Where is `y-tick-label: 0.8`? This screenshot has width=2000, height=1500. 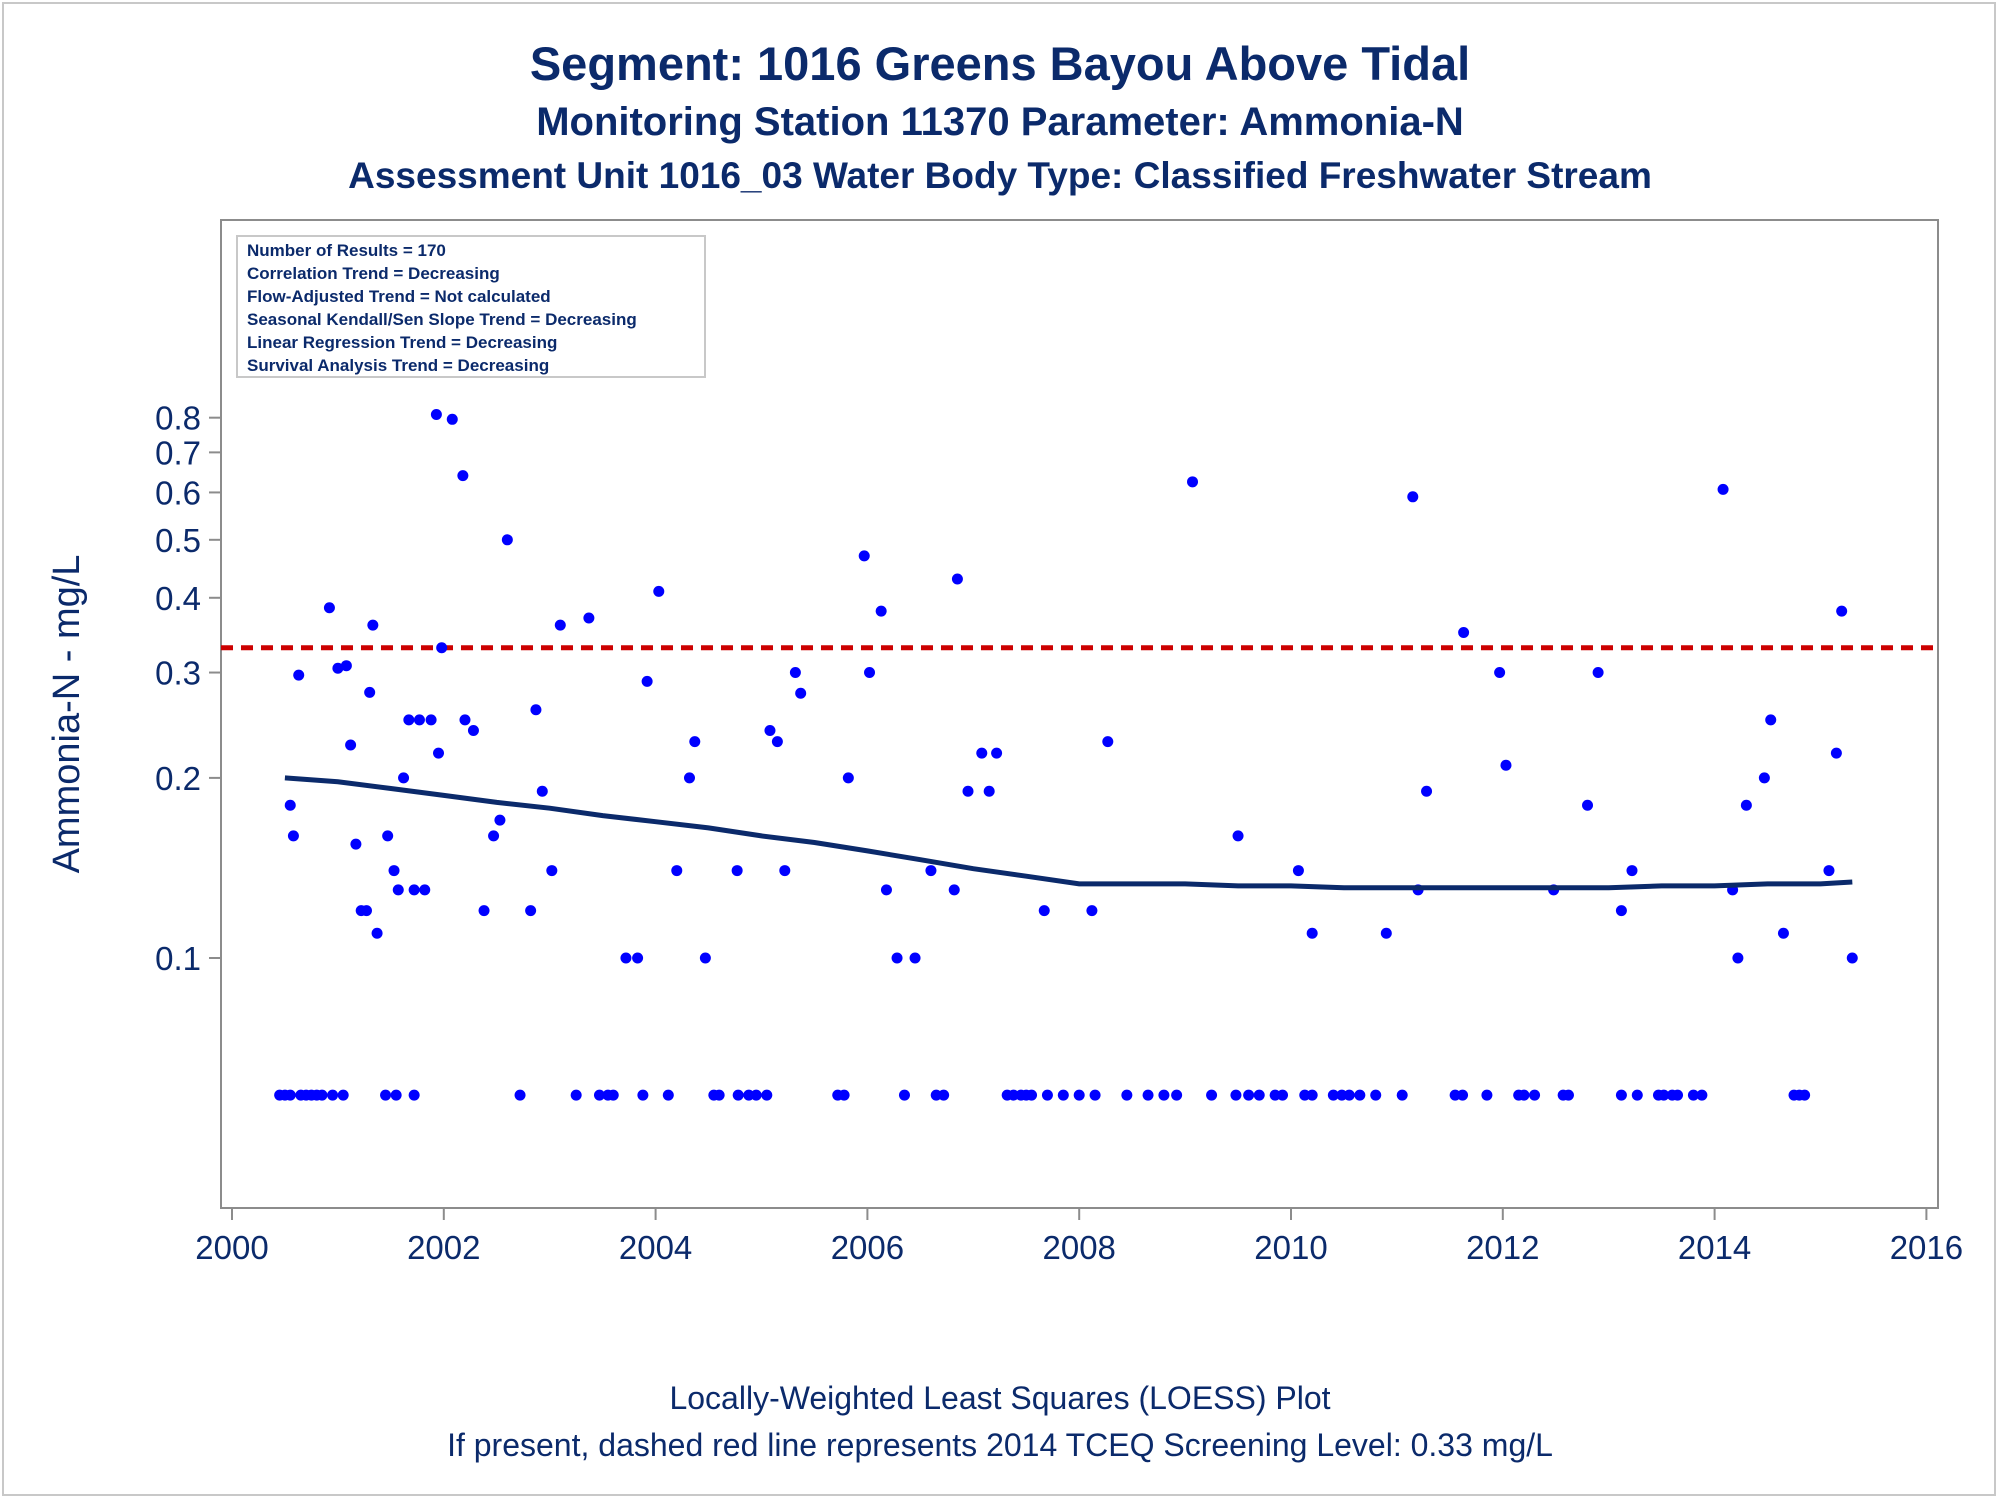
y-tick-label: 0.8 is located at coordinates (178, 418).